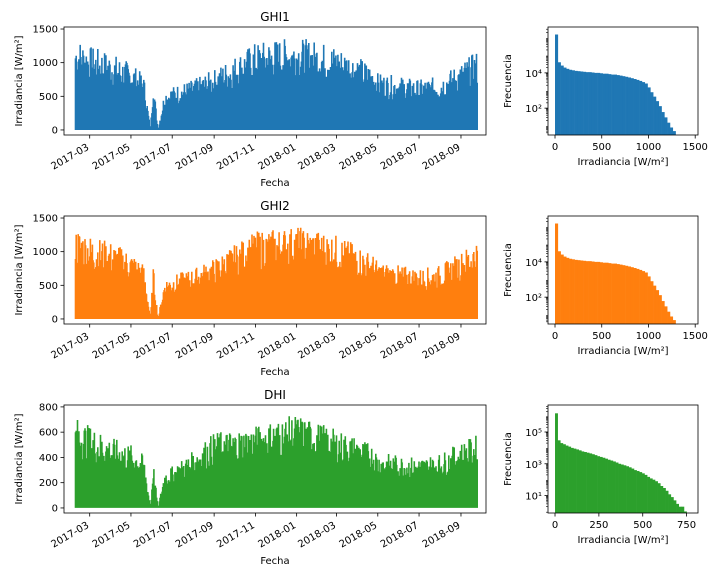 This screenshot has width=720, height=576. I want to click on y-tick-label: 600, so click(48, 433).